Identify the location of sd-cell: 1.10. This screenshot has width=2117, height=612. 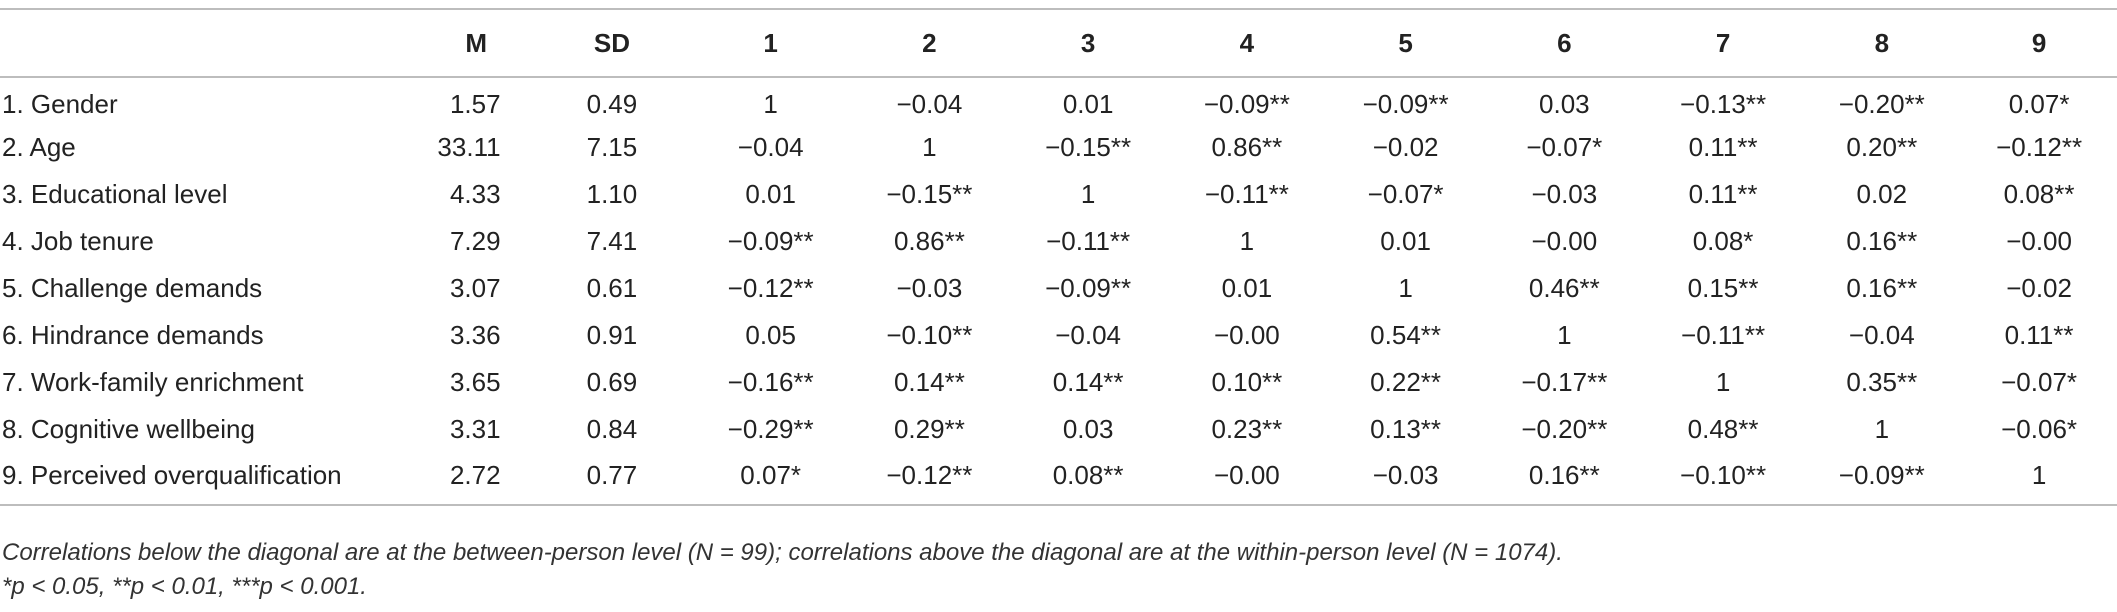
(612, 194).